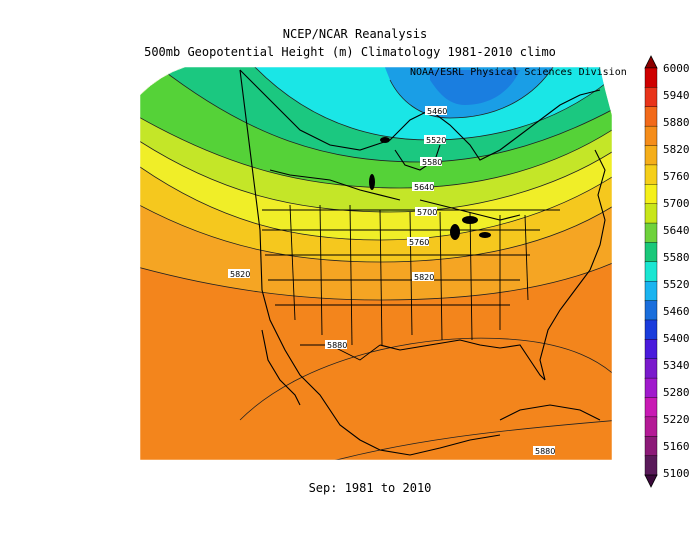 This screenshot has height=542, width=700. What do you see at coordinates (676, 203) in the screenshot?
I see `colorbar-label-5700: 5700` at bounding box center [676, 203].